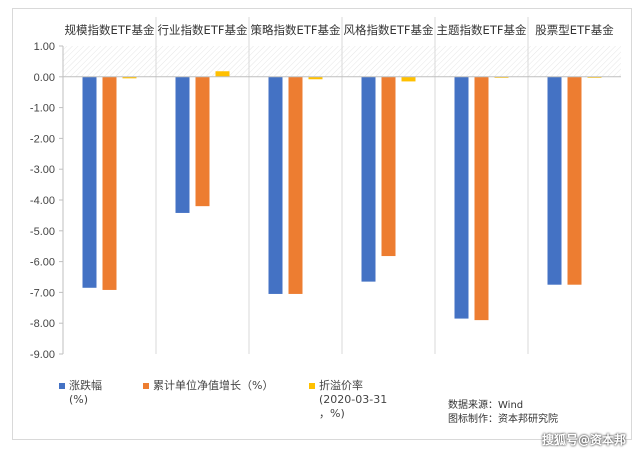 This screenshot has width=640, height=454. What do you see at coordinates (42, 293) in the screenshot?
I see `y-tick-label: -7.00` at bounding box center [42, 293].